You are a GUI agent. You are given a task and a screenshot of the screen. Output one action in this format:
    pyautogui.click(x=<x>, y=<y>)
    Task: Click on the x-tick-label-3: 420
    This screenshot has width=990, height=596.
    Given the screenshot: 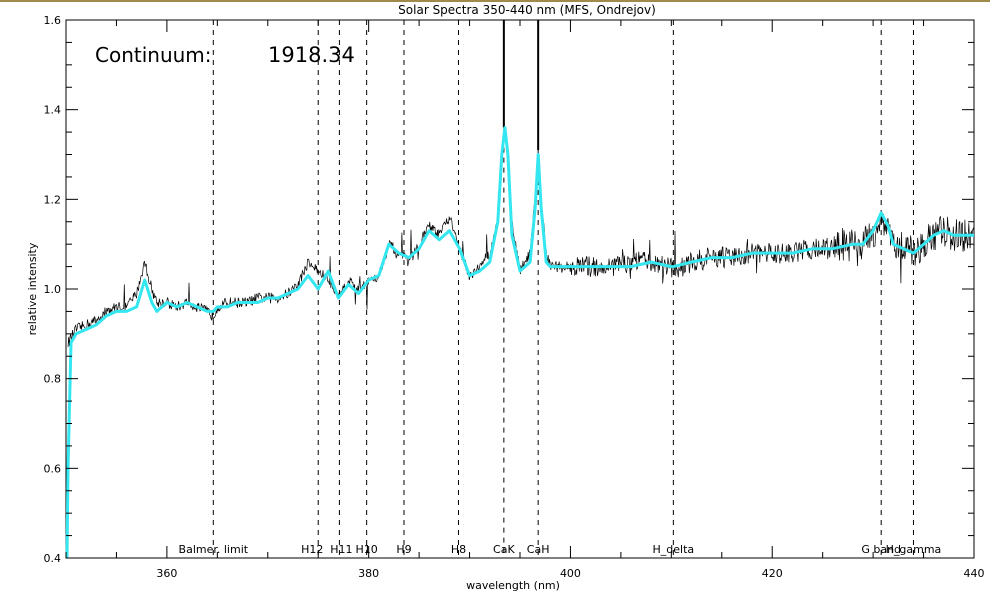 What is the action you would take?
    pyautogui.click(x=772, y=573)
    